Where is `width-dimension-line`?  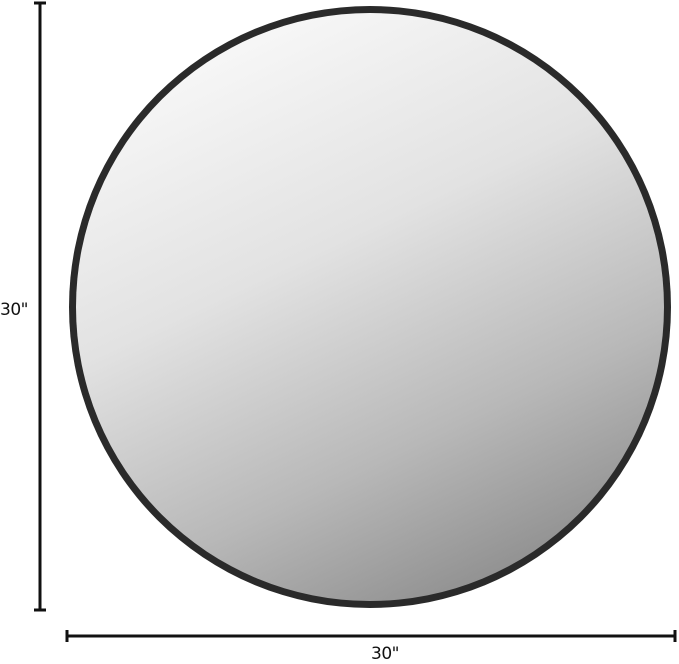
width-dimension-line is located at coordinates (371, 636).